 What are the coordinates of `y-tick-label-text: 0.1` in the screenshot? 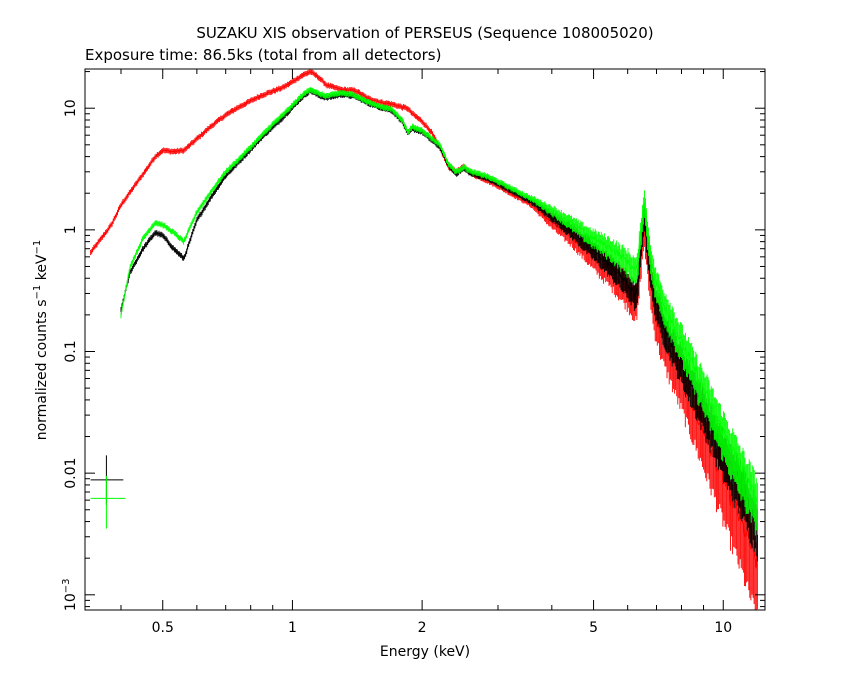 It's located at (71, 351).